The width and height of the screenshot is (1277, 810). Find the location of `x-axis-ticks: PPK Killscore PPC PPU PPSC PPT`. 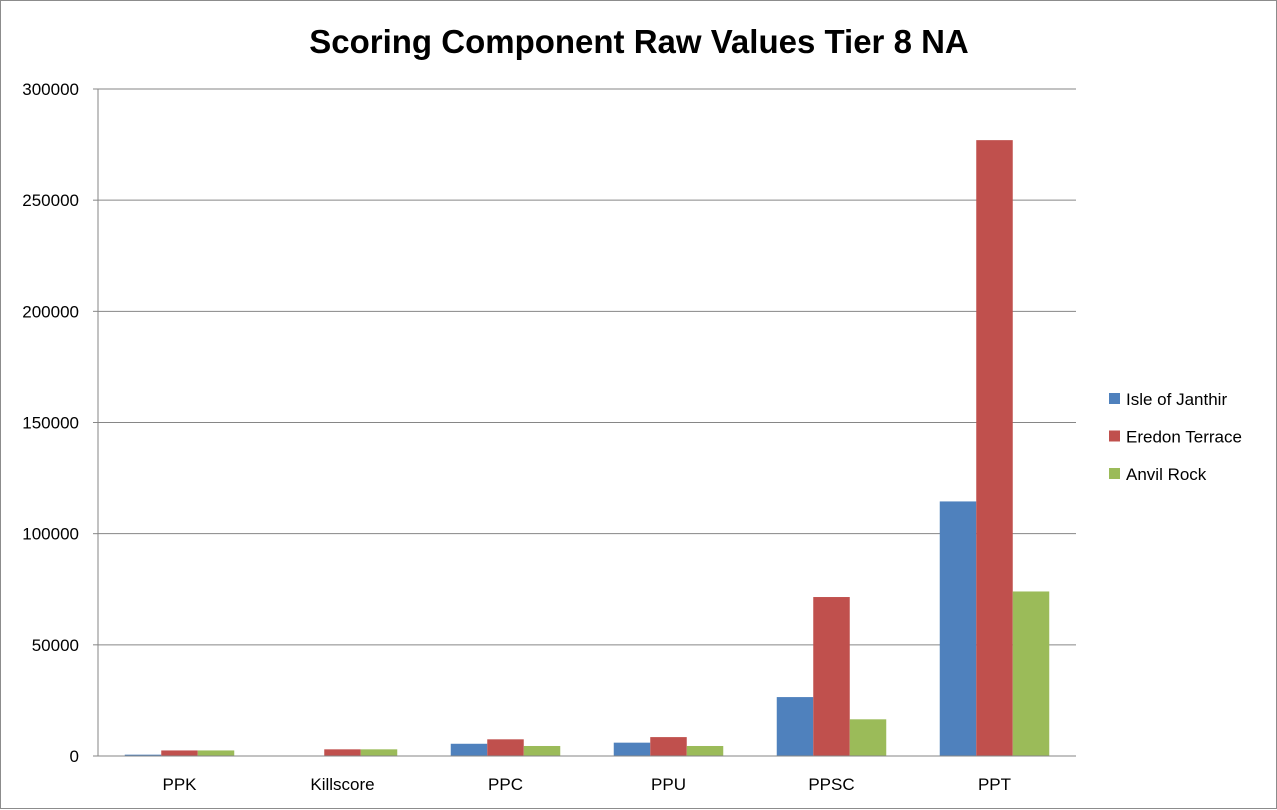

x-axis-ticks: PPK Killscore PPC PPU PPSC PPT is located at coordinates (586, 784).